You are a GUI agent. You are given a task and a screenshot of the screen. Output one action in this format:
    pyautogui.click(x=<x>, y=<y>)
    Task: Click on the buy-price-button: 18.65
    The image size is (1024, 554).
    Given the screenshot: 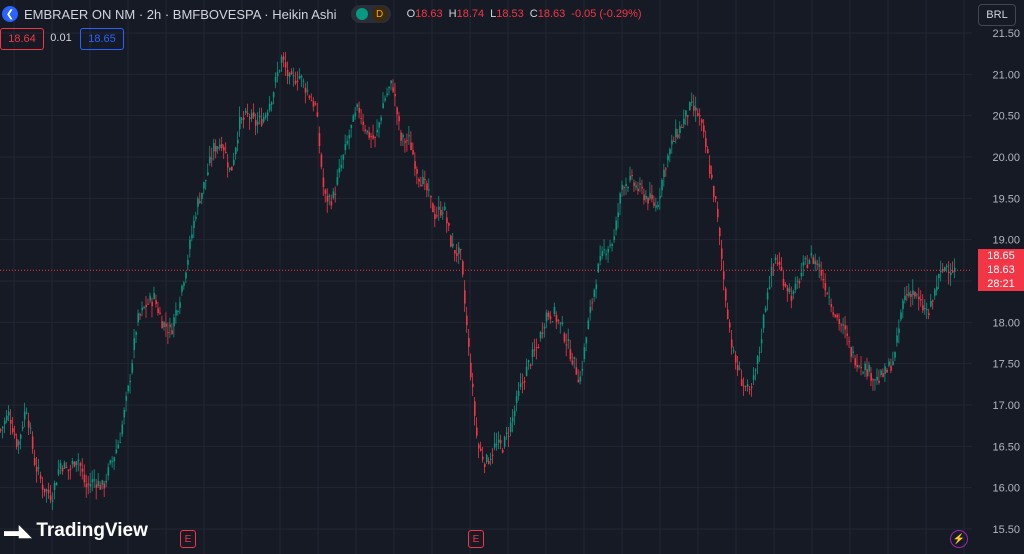 What is the action you would take?
    pyautogui.click(x=102, y=39)
    